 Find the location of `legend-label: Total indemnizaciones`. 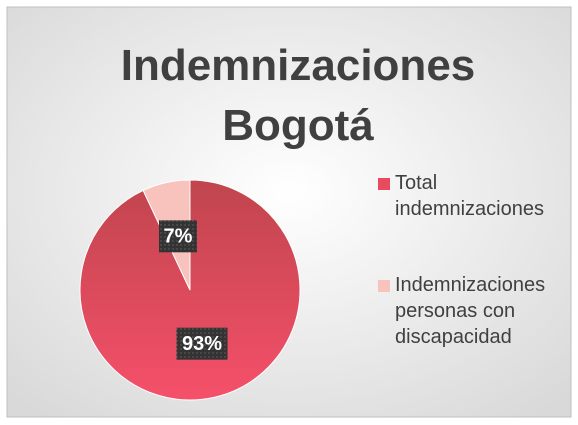

legend-label: Total indemnizaciones is located at coordinates (469, 196).